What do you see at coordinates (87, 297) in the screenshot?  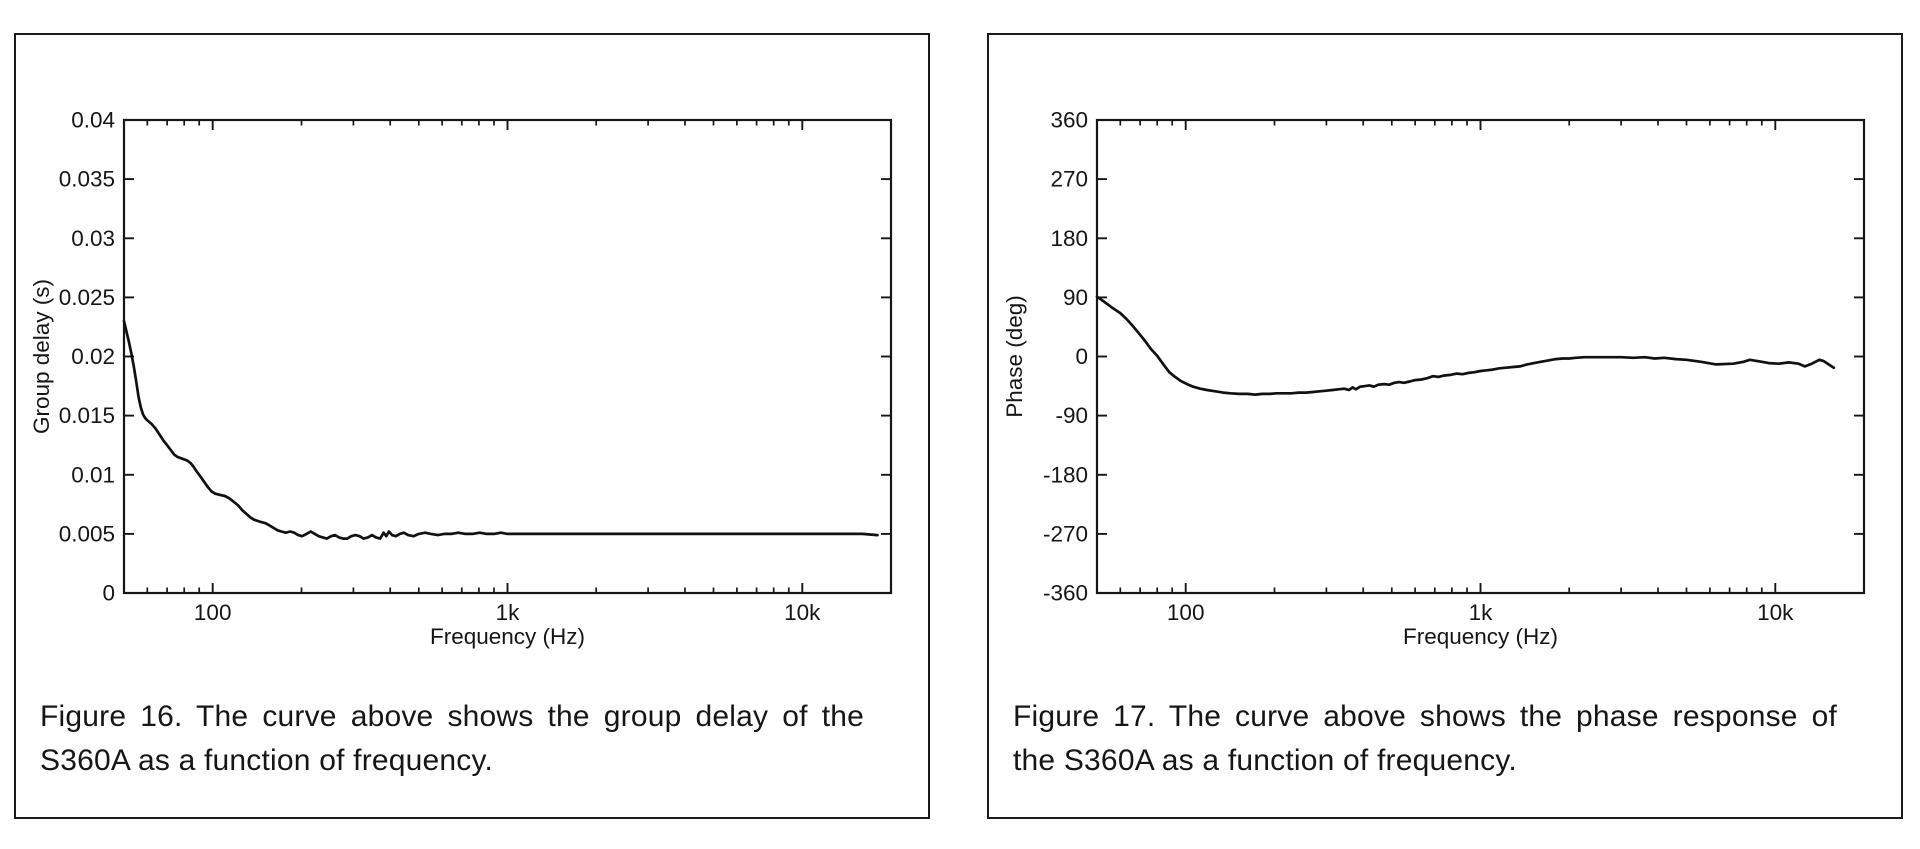 I see `y-tick-label: 0.025` at bounding box center [87, 297].